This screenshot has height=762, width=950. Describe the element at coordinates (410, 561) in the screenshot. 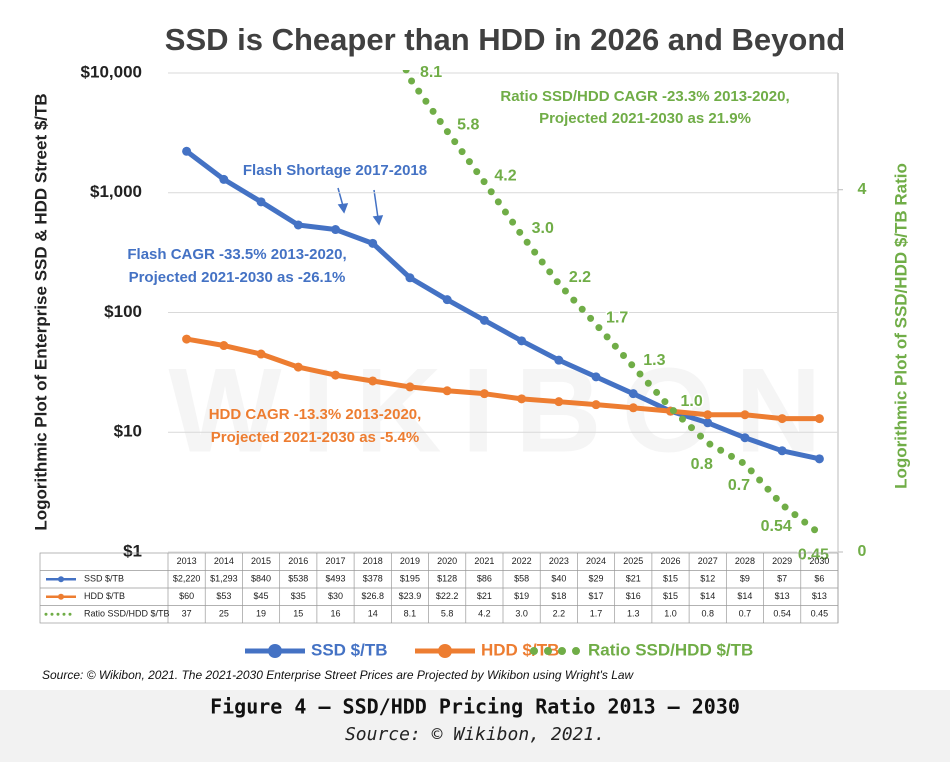

I see `table-header: 2019` at that location.